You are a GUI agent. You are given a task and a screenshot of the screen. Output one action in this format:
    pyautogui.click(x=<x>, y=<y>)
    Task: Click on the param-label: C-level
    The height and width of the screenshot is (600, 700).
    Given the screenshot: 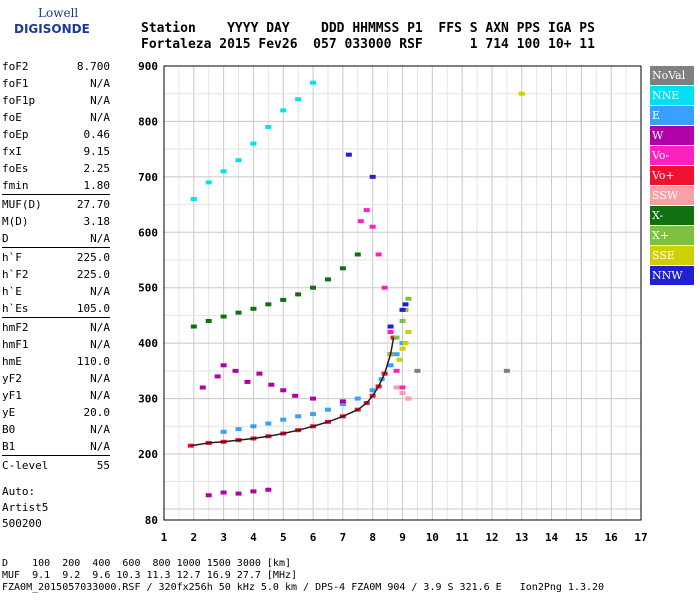 What is the action you would take?
    pyautogui.click(x=25, y=465)
    